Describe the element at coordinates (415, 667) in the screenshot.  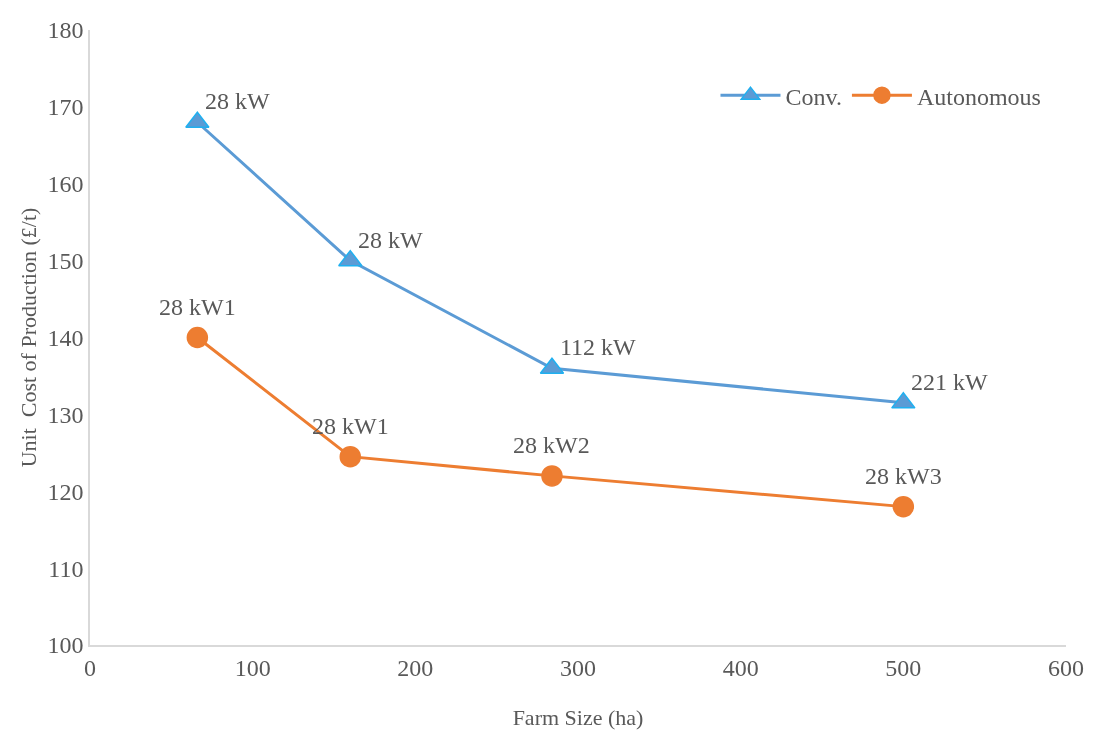
I see `x-tick-label: 200` at that location.